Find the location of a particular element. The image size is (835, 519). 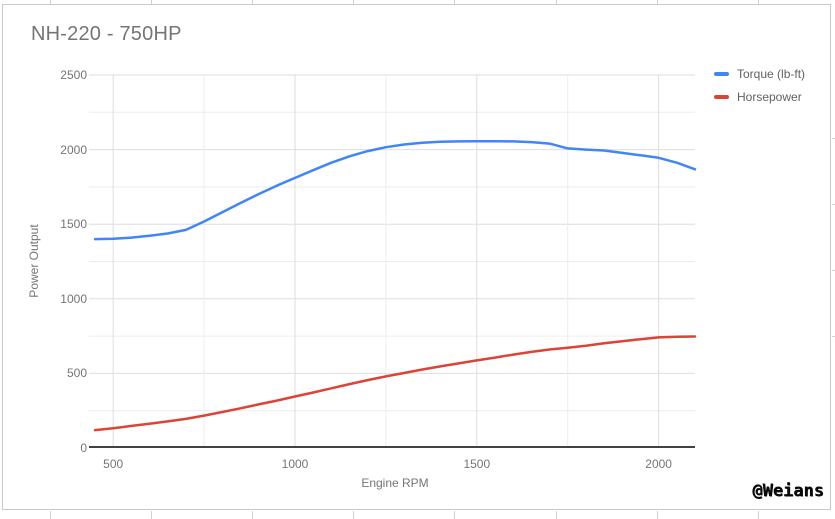

x-tick-label: 2000 is located at coordinates (658, 464).